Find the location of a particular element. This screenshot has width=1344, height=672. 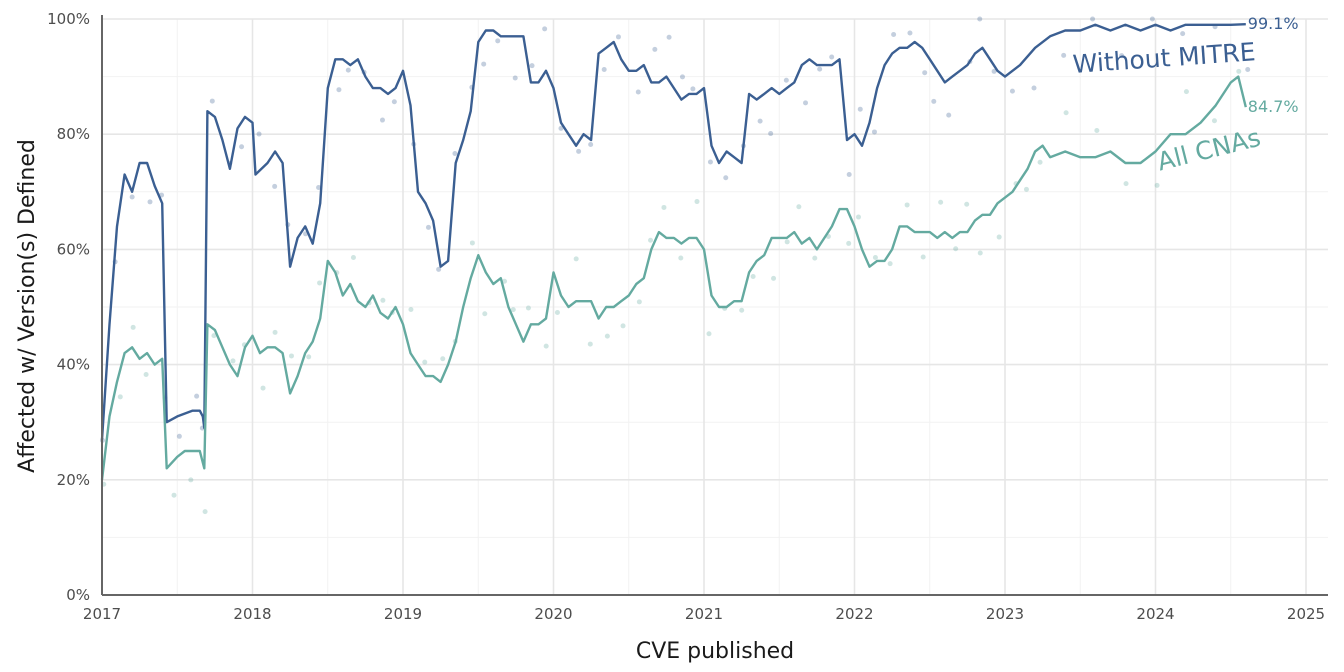

y-tick-label: 20% is located at coordinates (73, 480).